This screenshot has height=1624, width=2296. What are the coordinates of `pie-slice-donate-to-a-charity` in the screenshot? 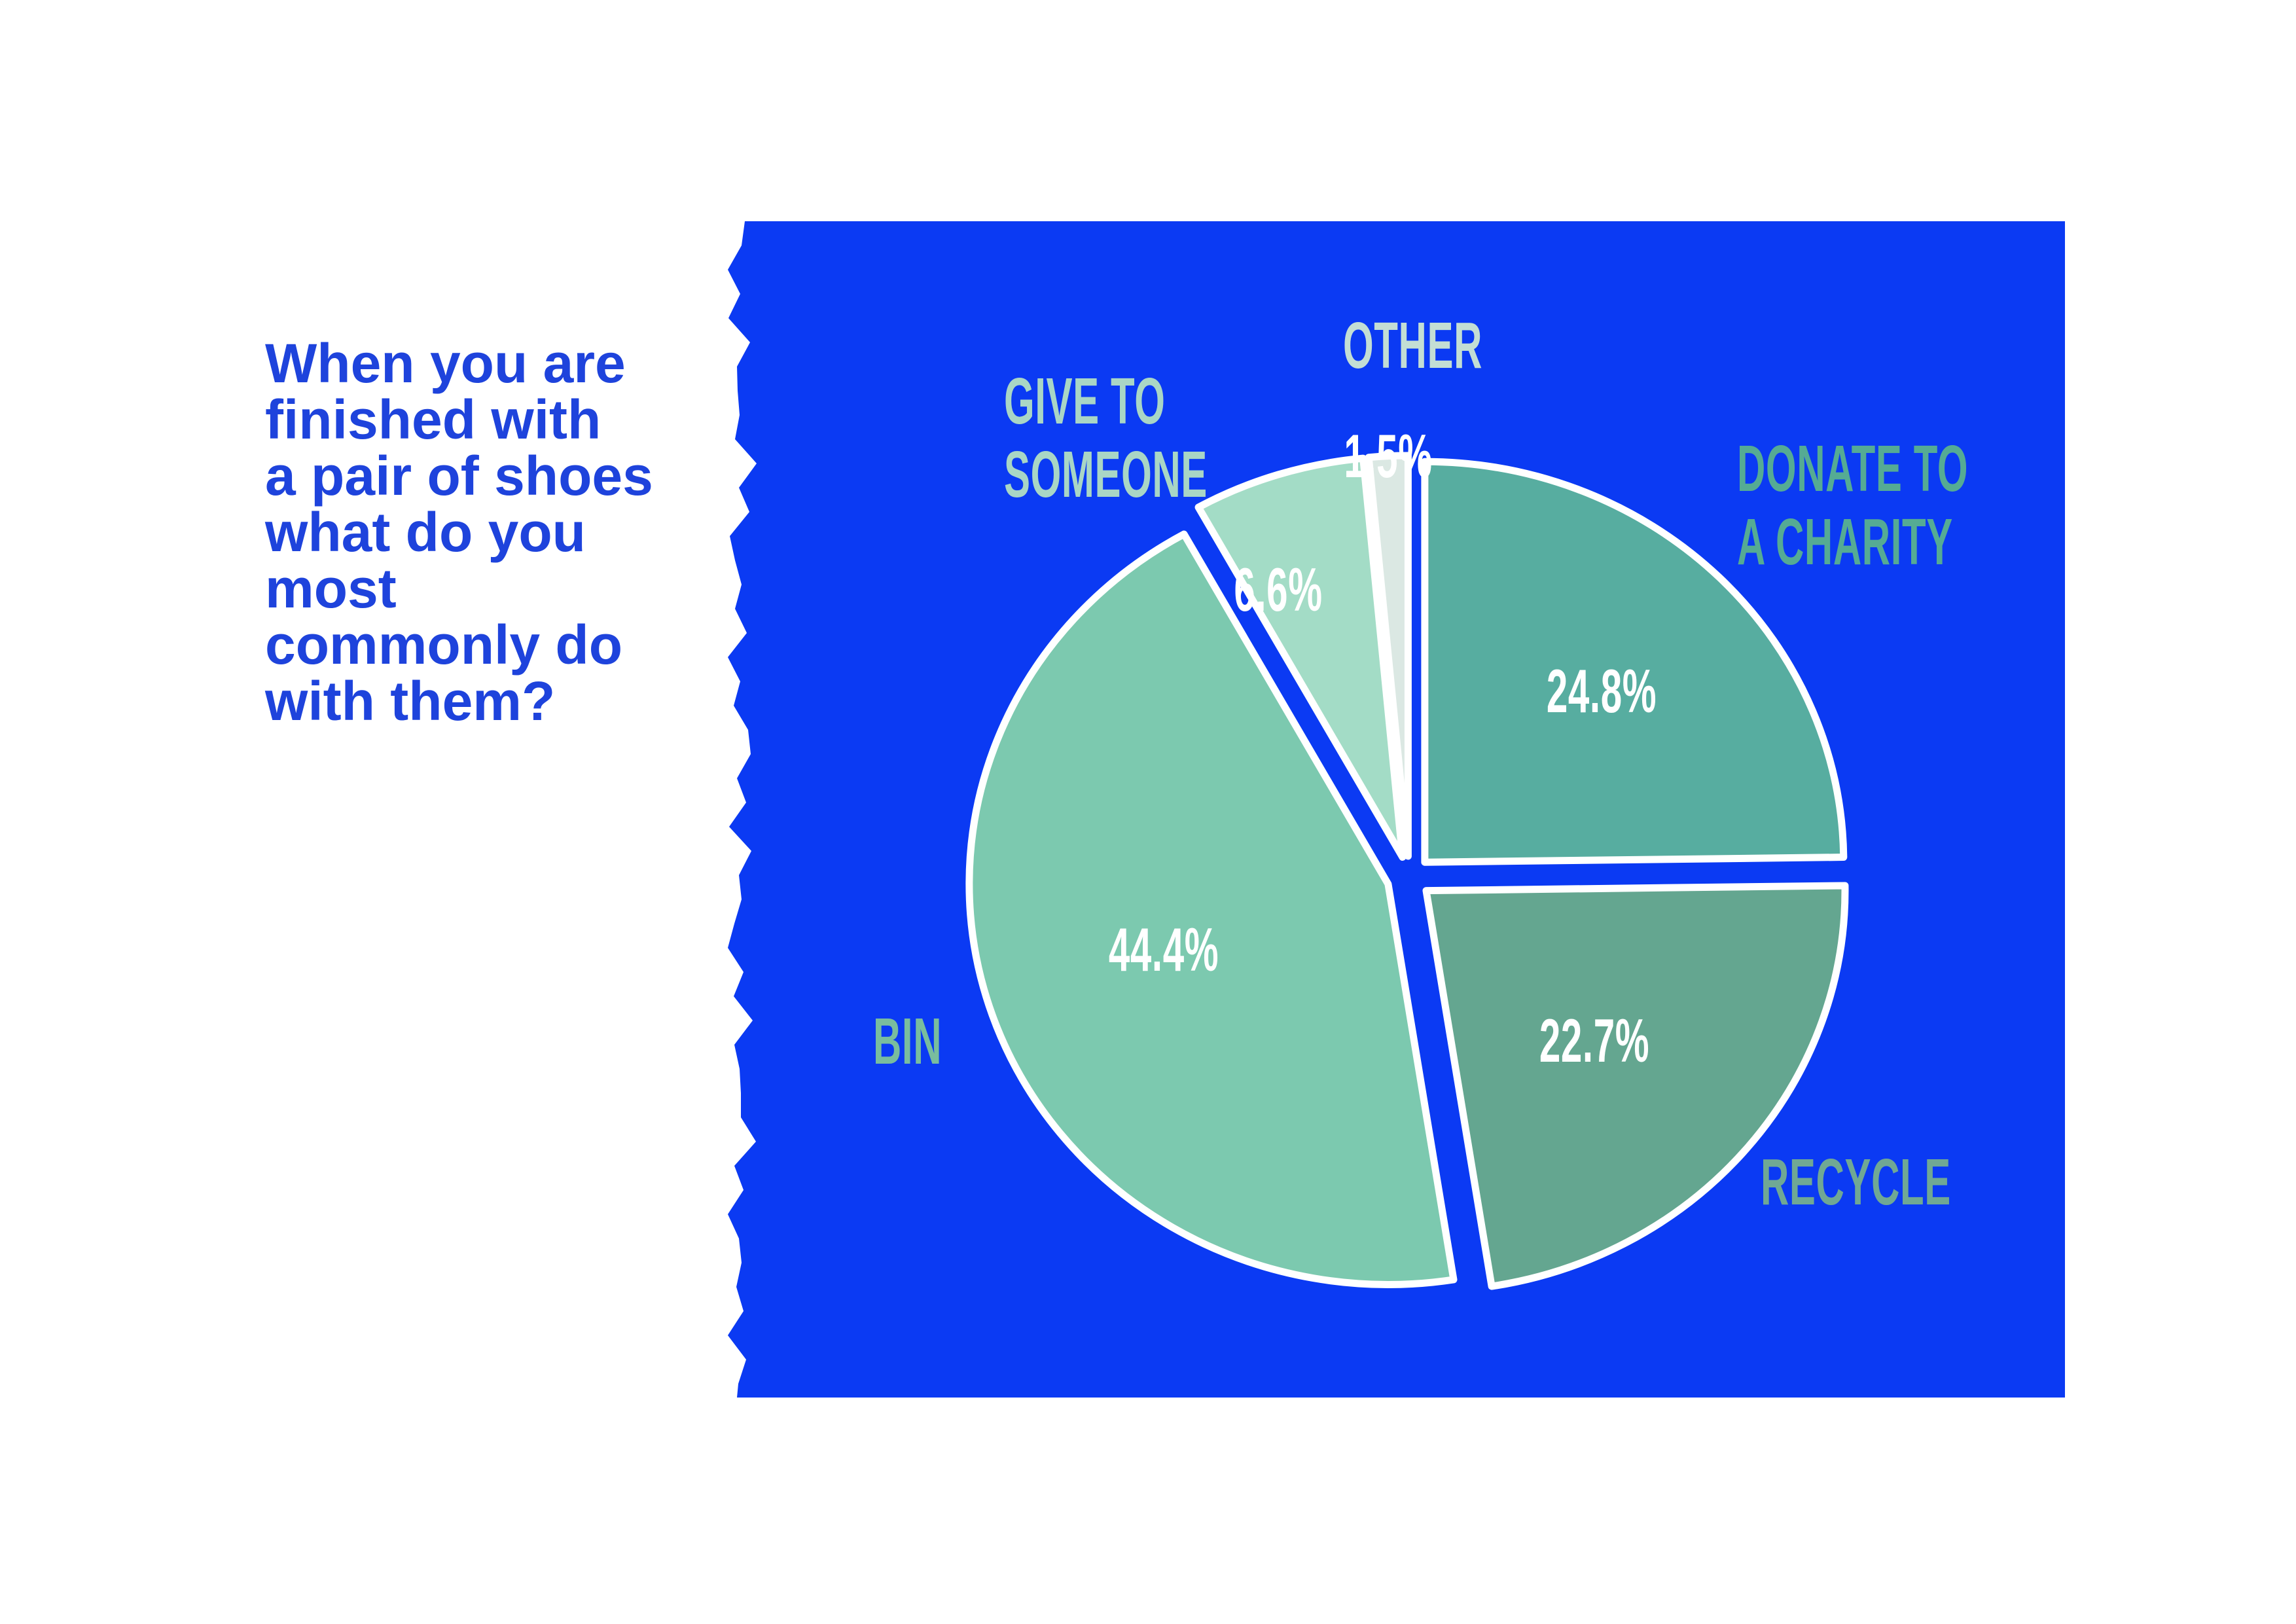 It's located at (1634, 662).